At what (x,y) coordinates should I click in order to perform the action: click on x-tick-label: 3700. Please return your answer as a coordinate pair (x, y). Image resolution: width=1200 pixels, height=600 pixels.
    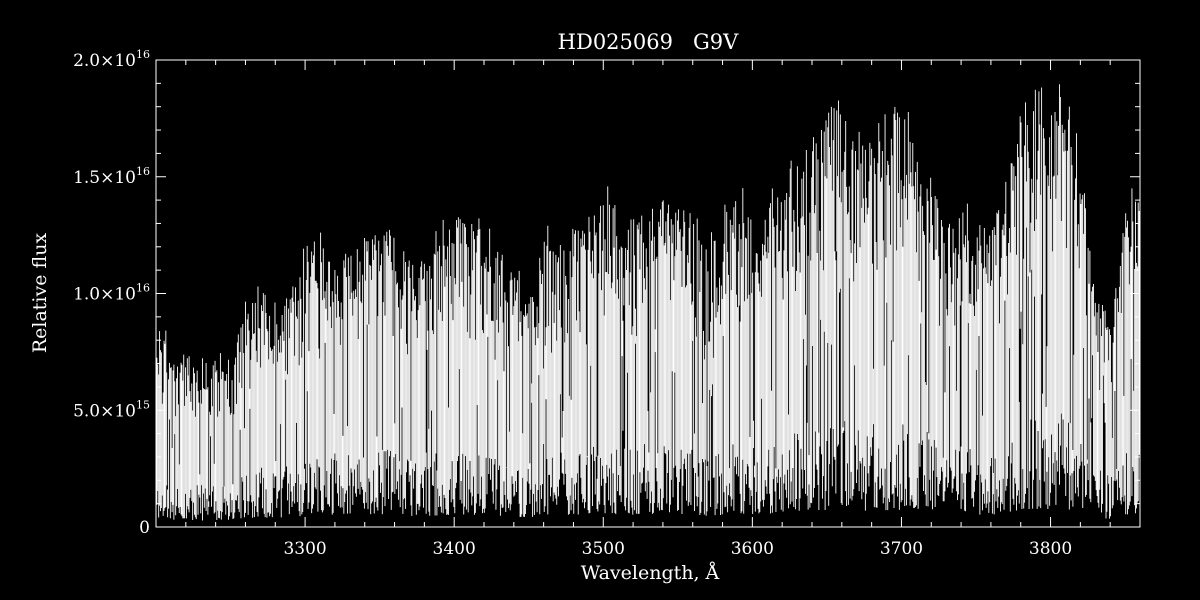
    Looking at the image, I should click on (901, 549).